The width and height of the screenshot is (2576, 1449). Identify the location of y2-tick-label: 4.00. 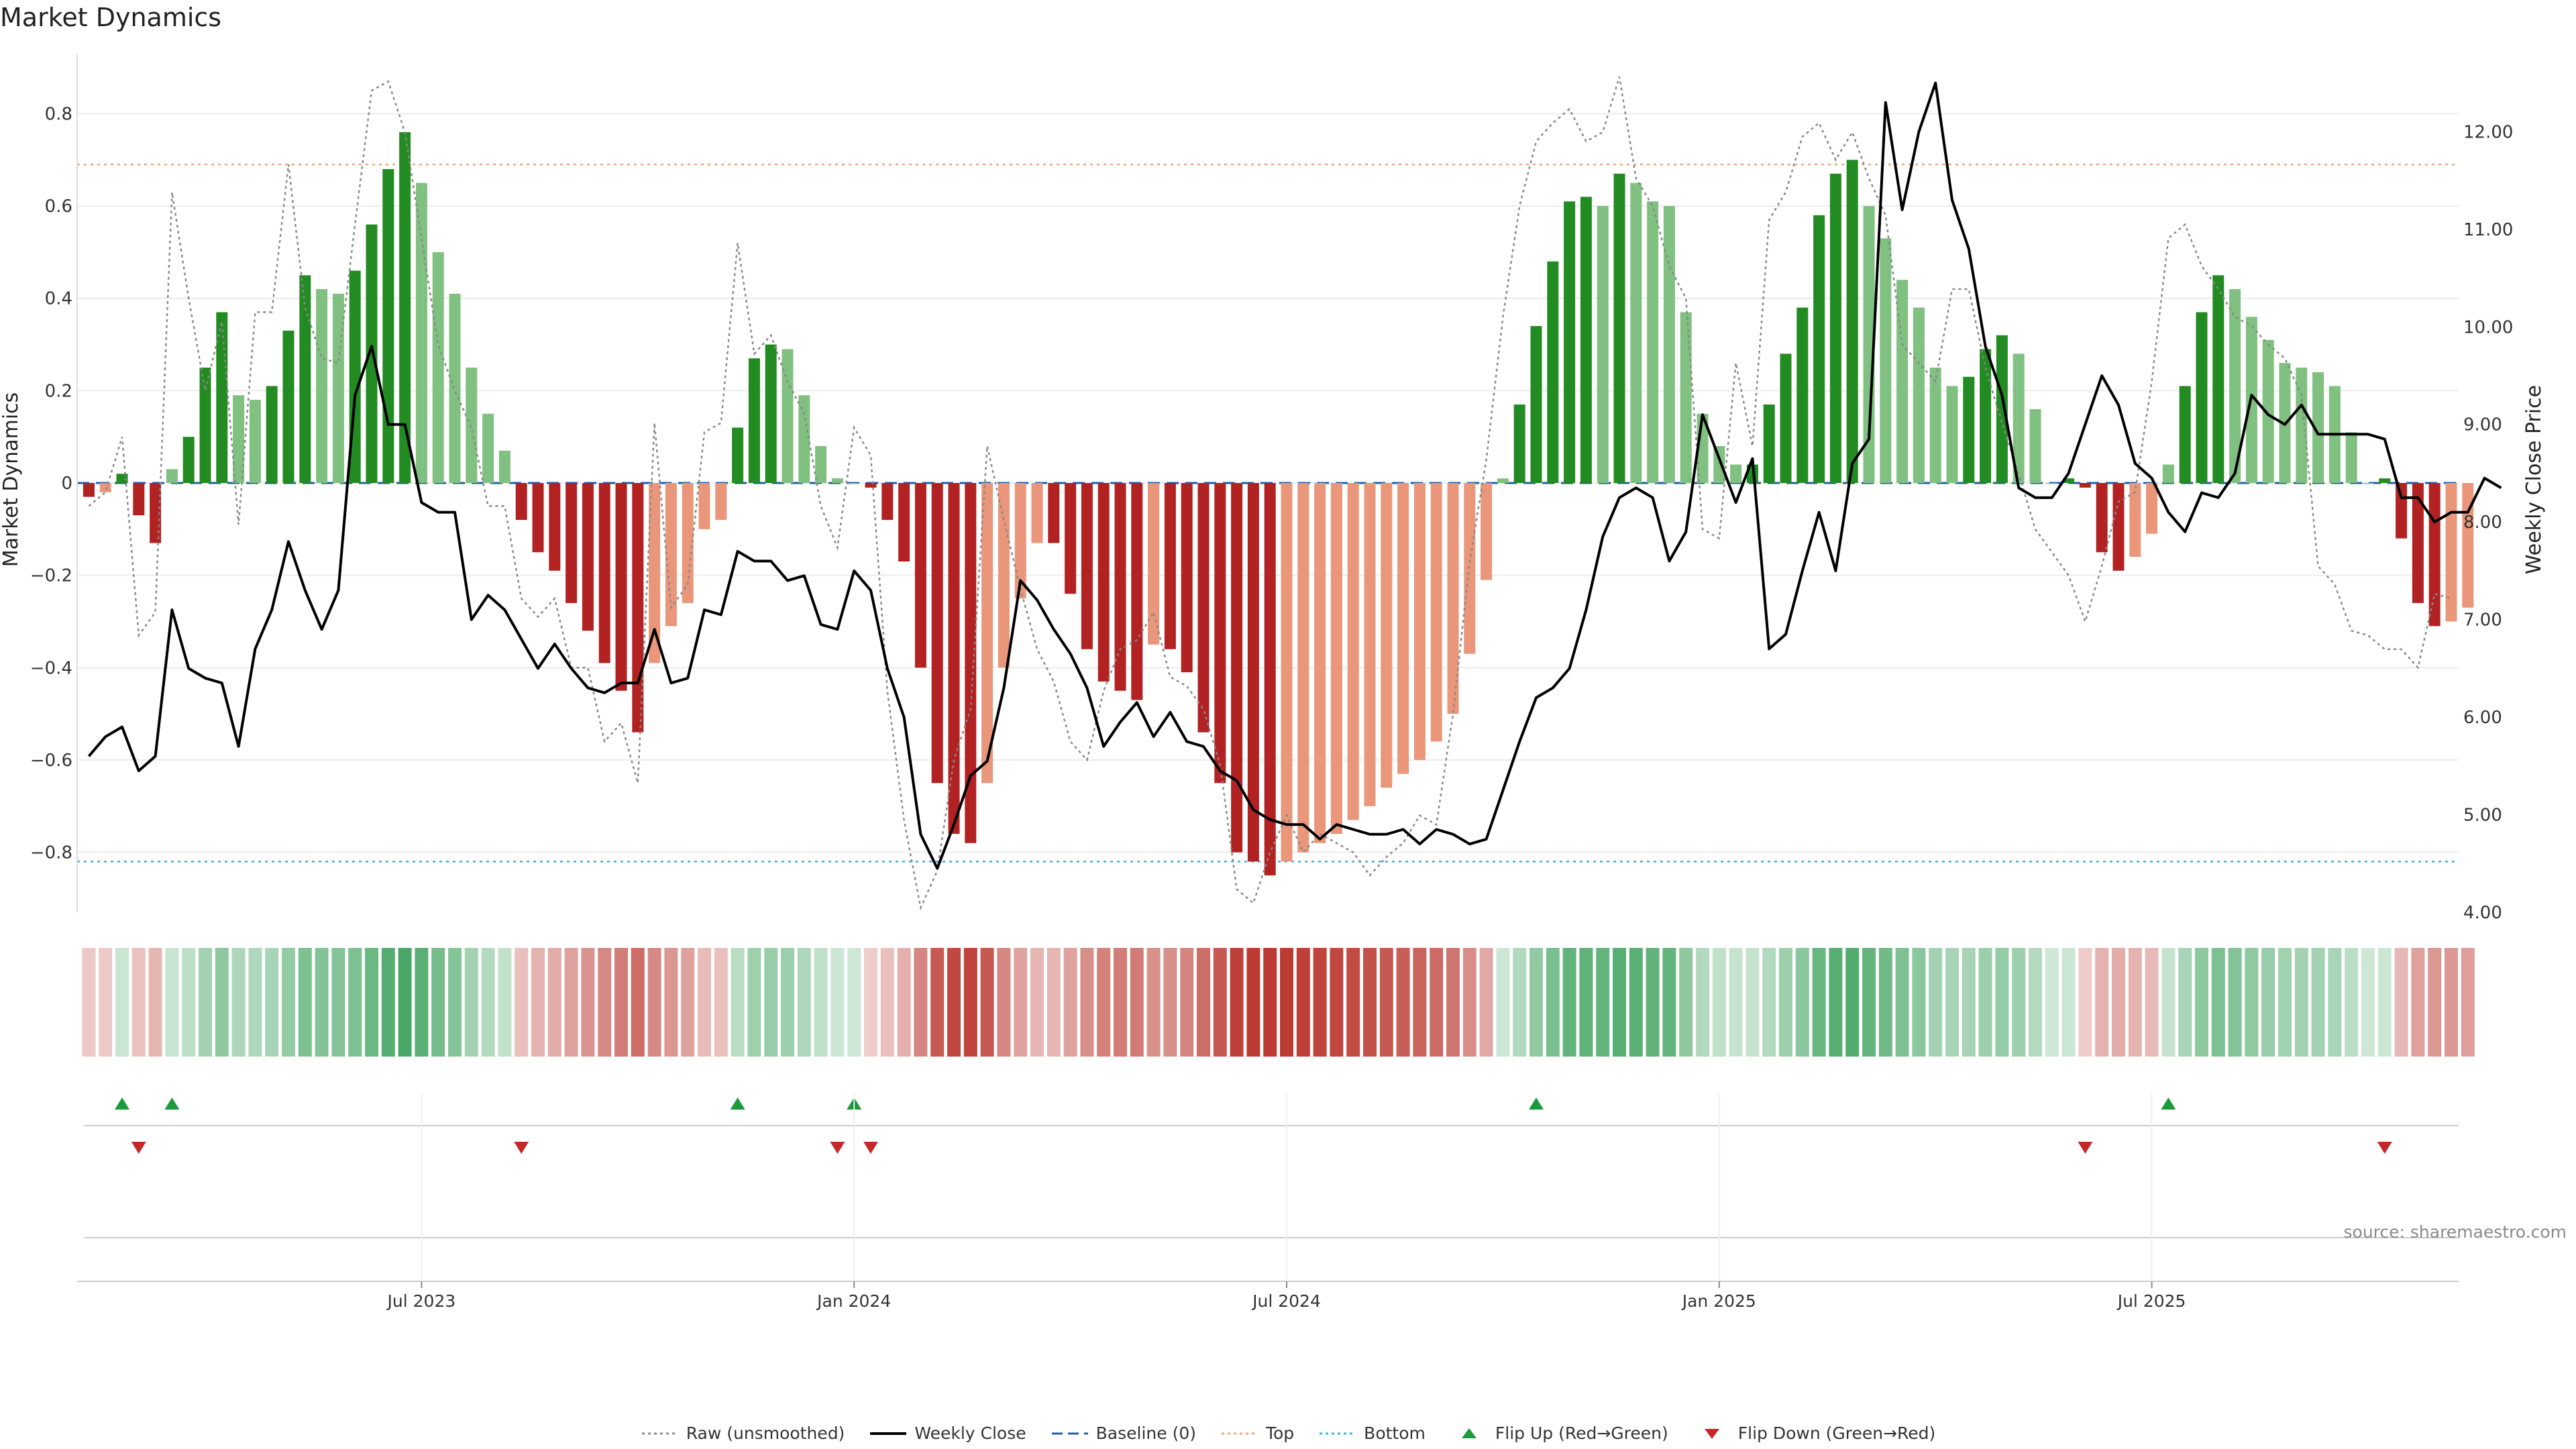
(2482, 913).